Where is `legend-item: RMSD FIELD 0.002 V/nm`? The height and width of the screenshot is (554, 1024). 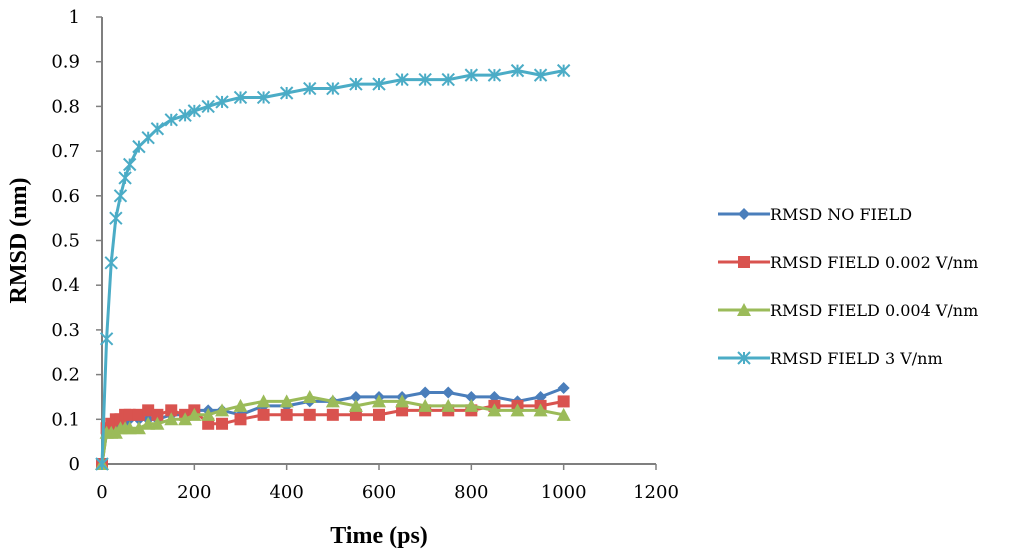 legend-item: RMSD FIELD 0.002 V/nm is located at coordinates (848, 262).